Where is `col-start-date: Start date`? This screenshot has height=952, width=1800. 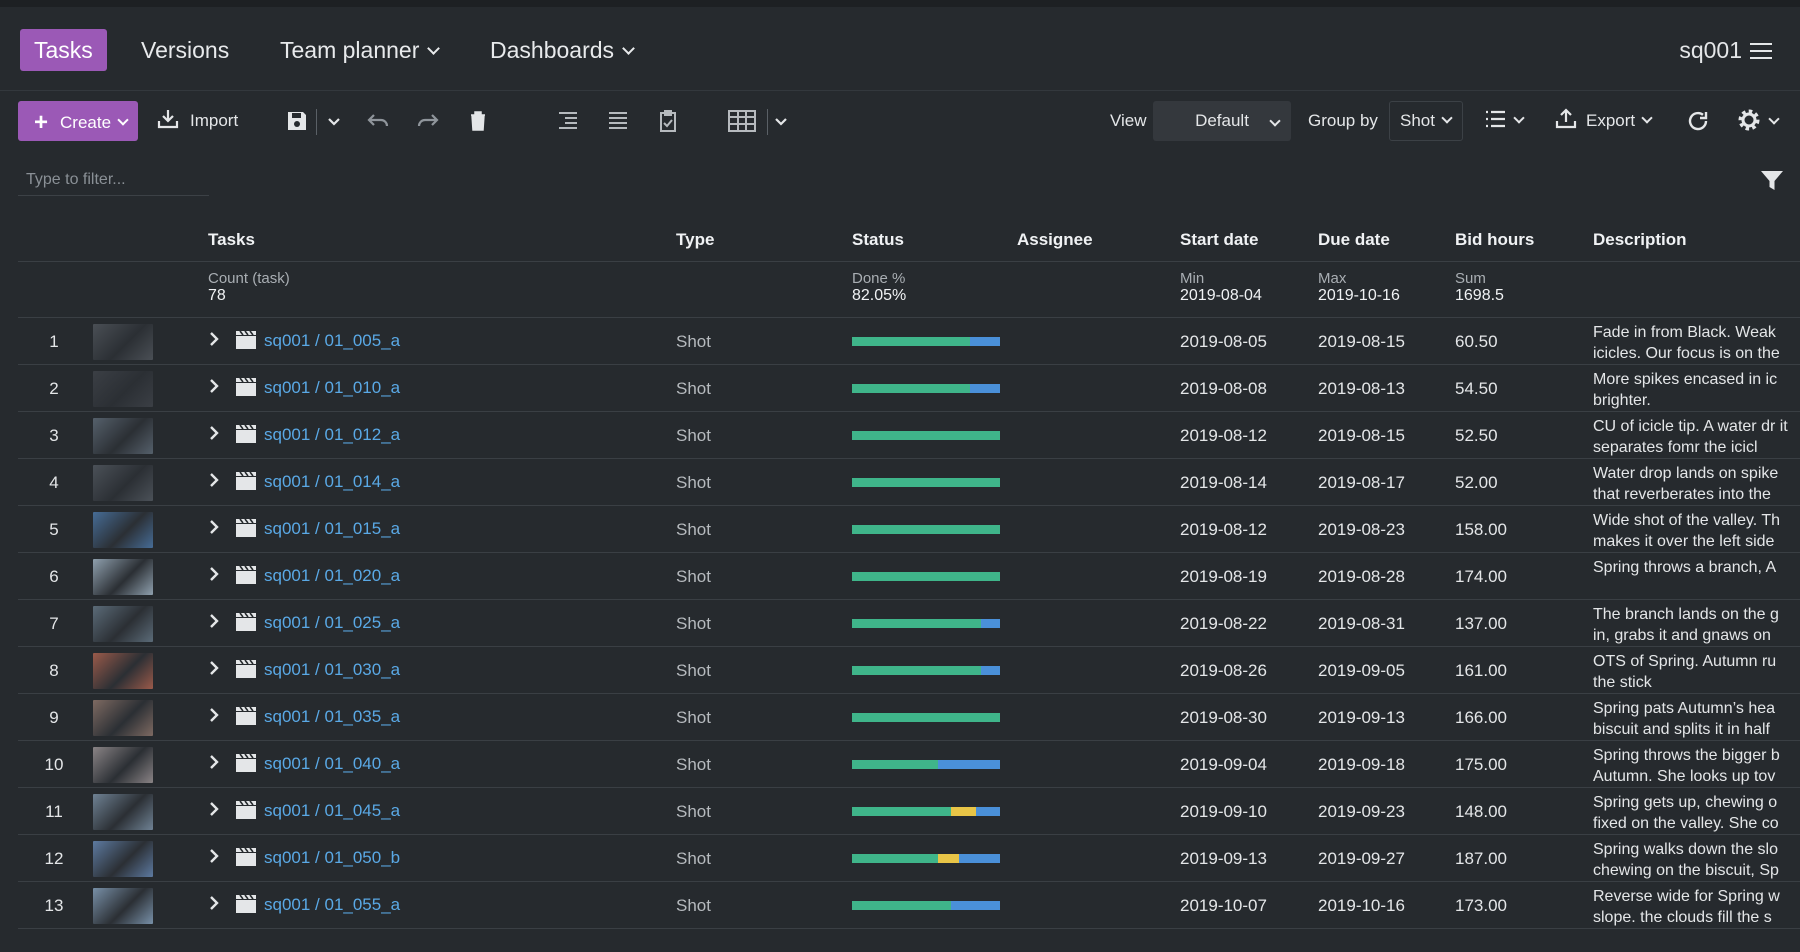 col-start-date: Start date is located at coordinates (1219, 239).